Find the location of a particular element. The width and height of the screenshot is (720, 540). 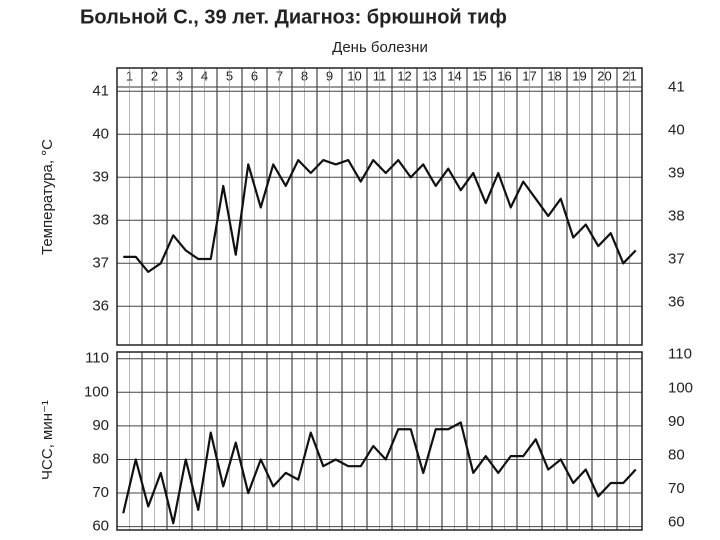

y2-tick-label: 41 is located at coordinates (676, 86).